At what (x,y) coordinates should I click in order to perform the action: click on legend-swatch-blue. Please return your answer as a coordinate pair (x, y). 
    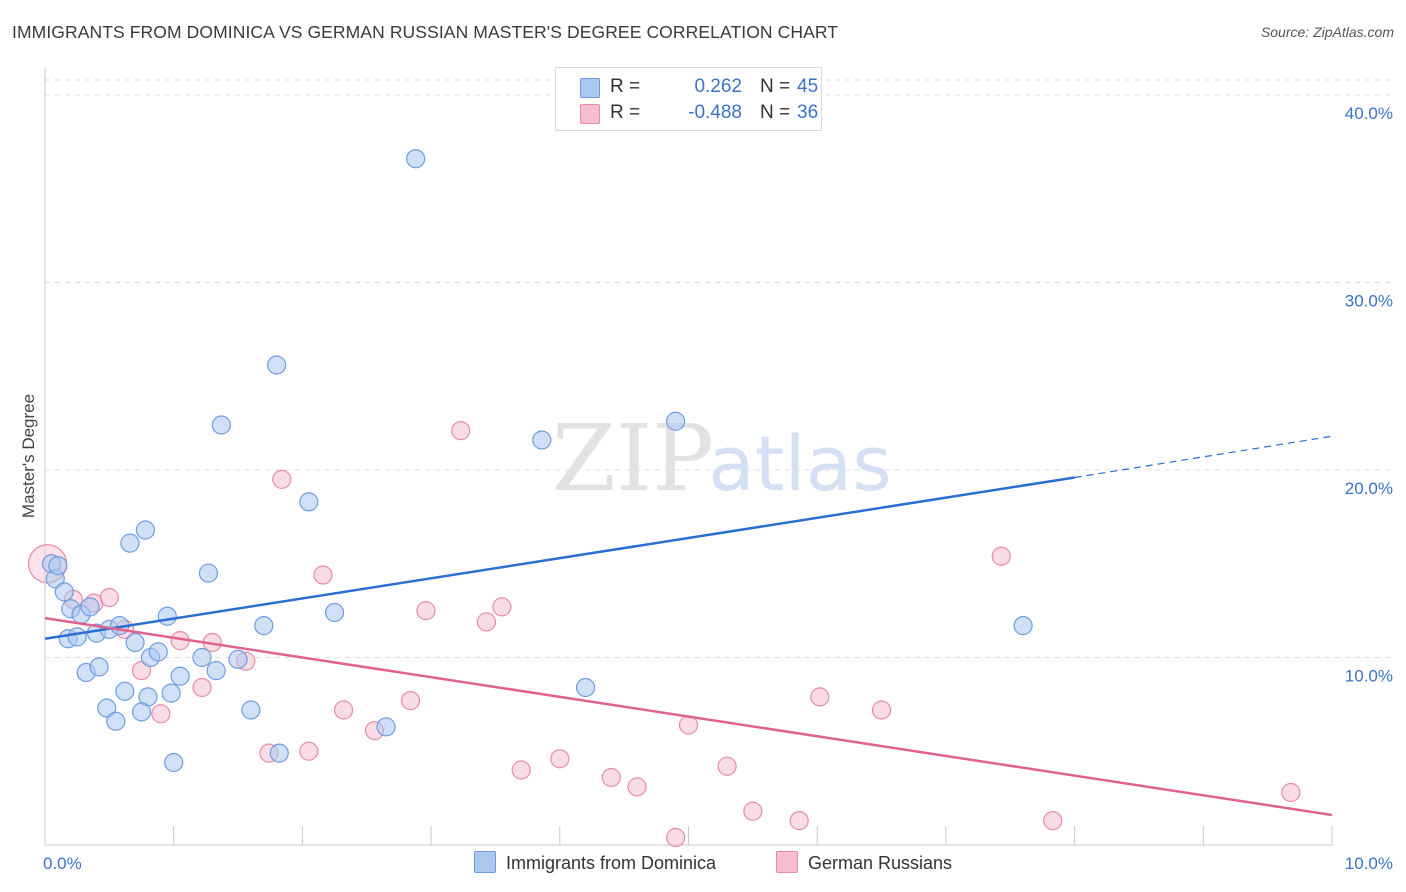
    Looking at the image, I should click on (485, 862).